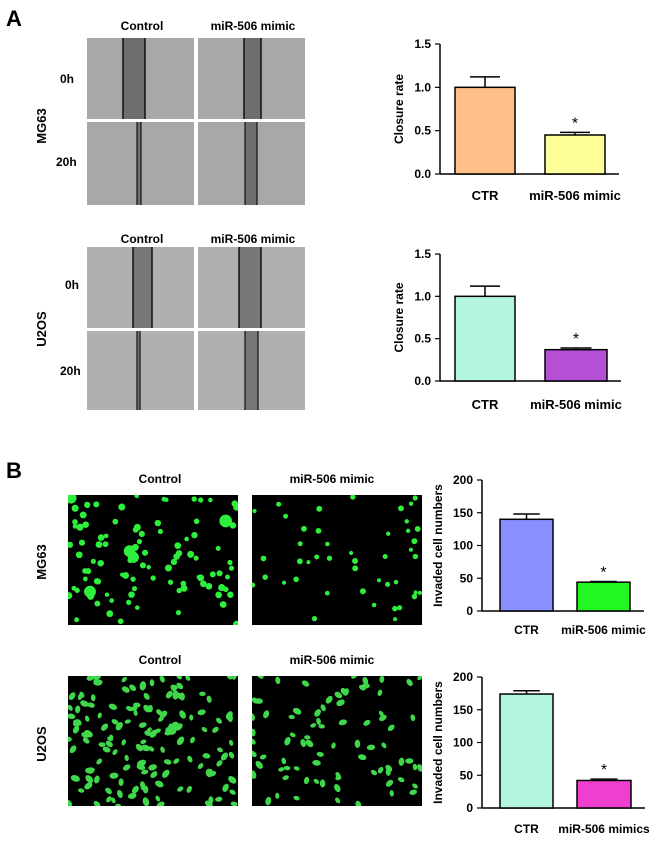 Image resolution: width=670 pixels, height=842 pixels. I want to click on panel-b-mg63-cell-line: MG63, so click(41, 562).